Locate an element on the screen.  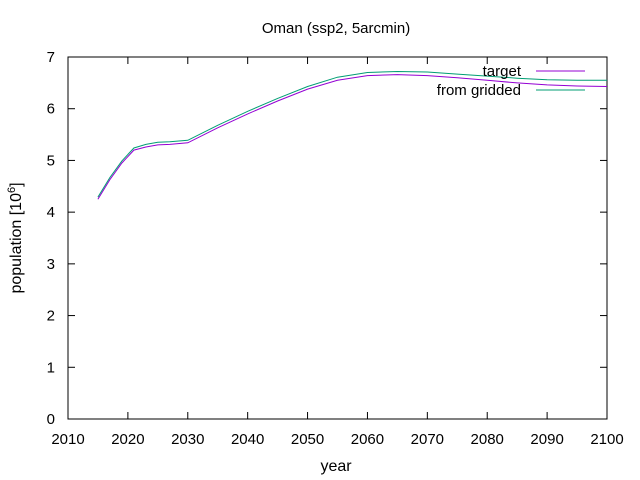
y-tick-label: 3 is located at coordinates (51, 264).